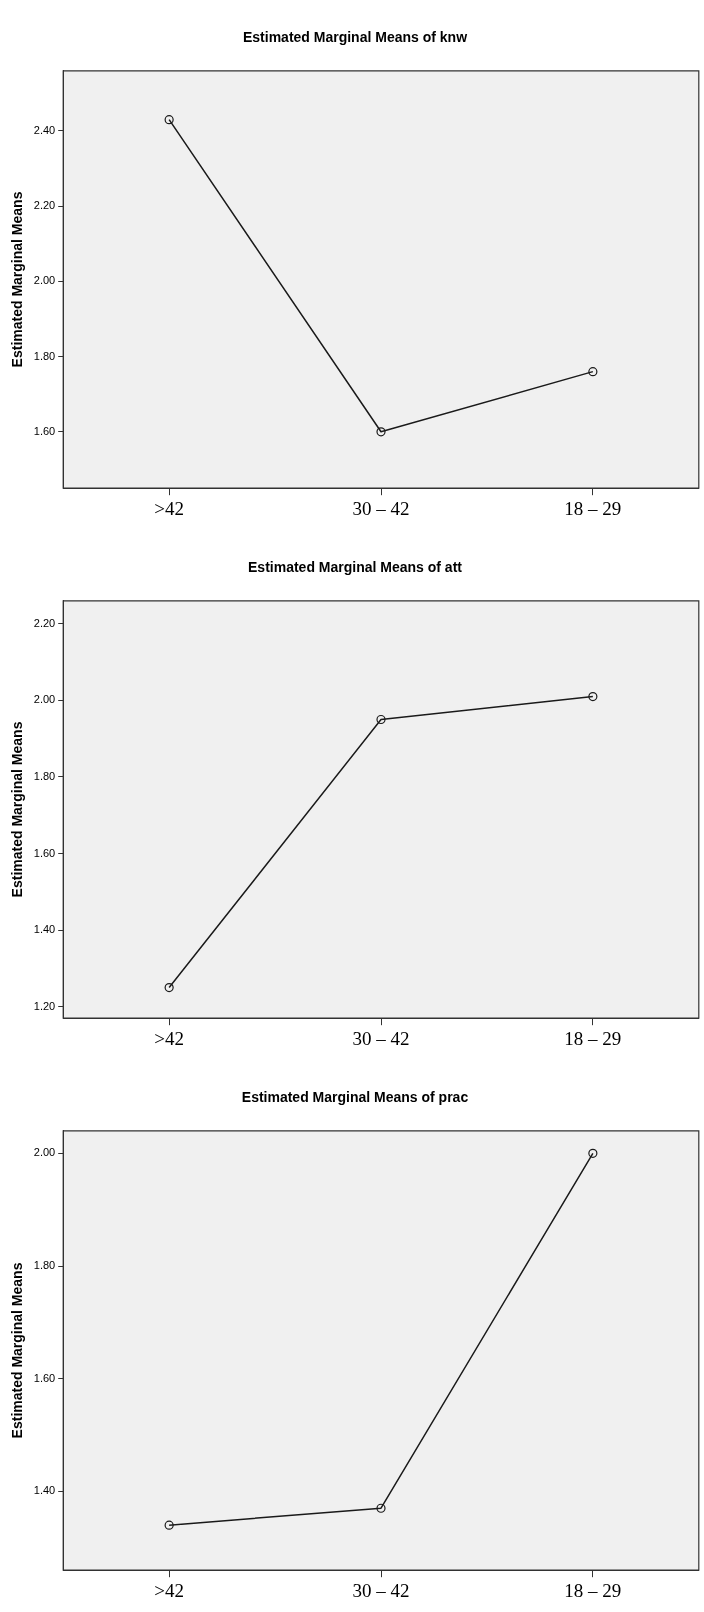  I want to click on chart-title: Estimated Marginal Means of att, so click(355, 567).